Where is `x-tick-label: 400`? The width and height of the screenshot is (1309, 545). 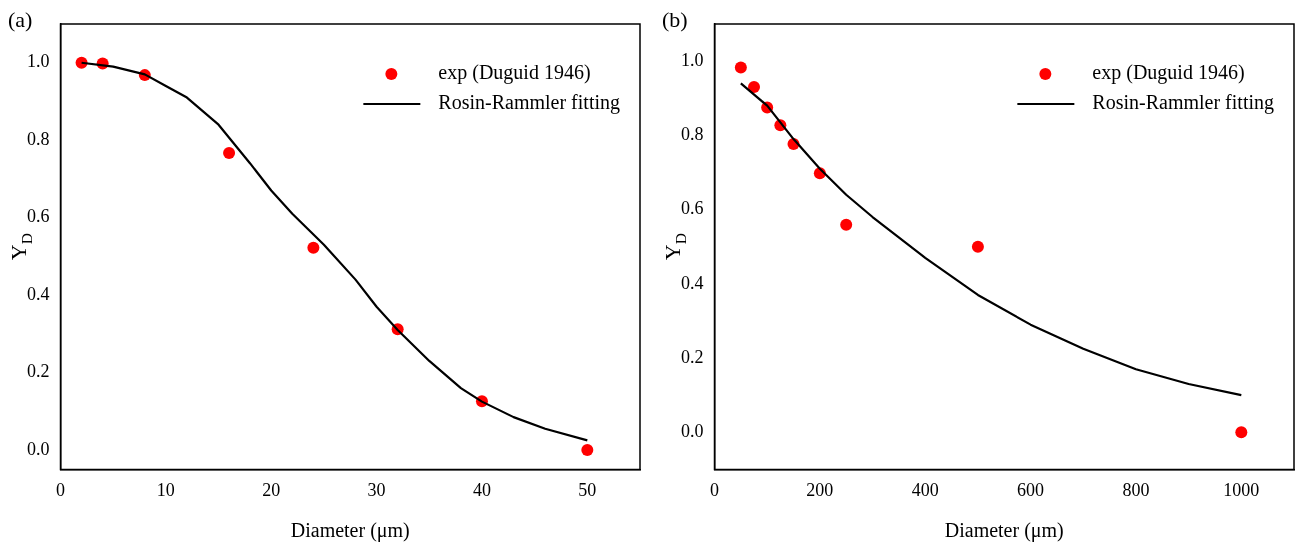
x-tick-label: 400 is located at coordinates (925, 489).